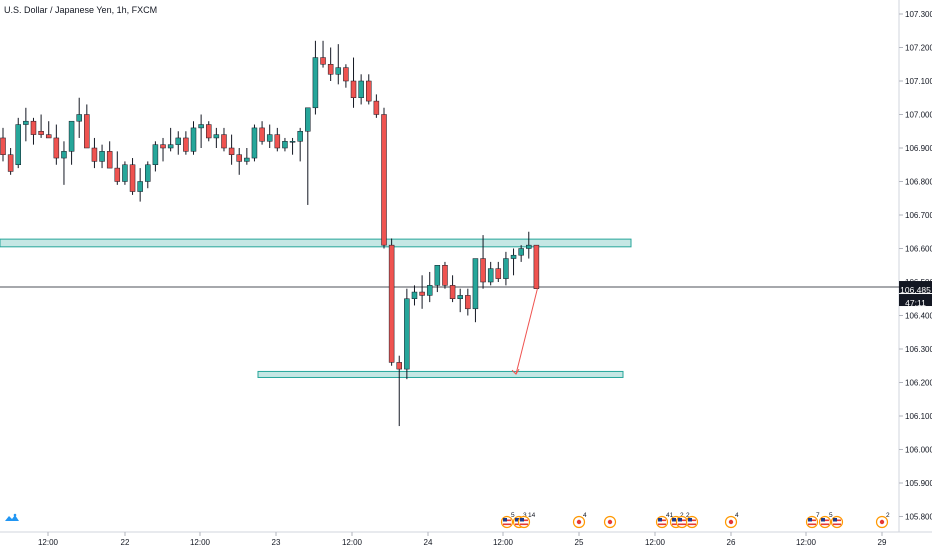 This screenshot has width=932, height=550. I want to click on countdown-badge, so click(915, 300).